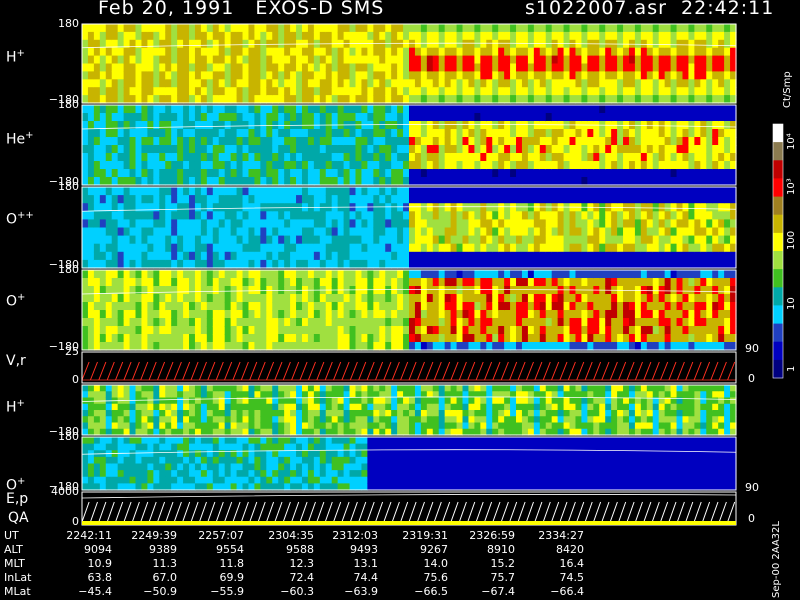  What do you see at coordinates (561, 535) in the screenshot?
I see `footer-cell: 2334:27` at bounding box center [561, 535].